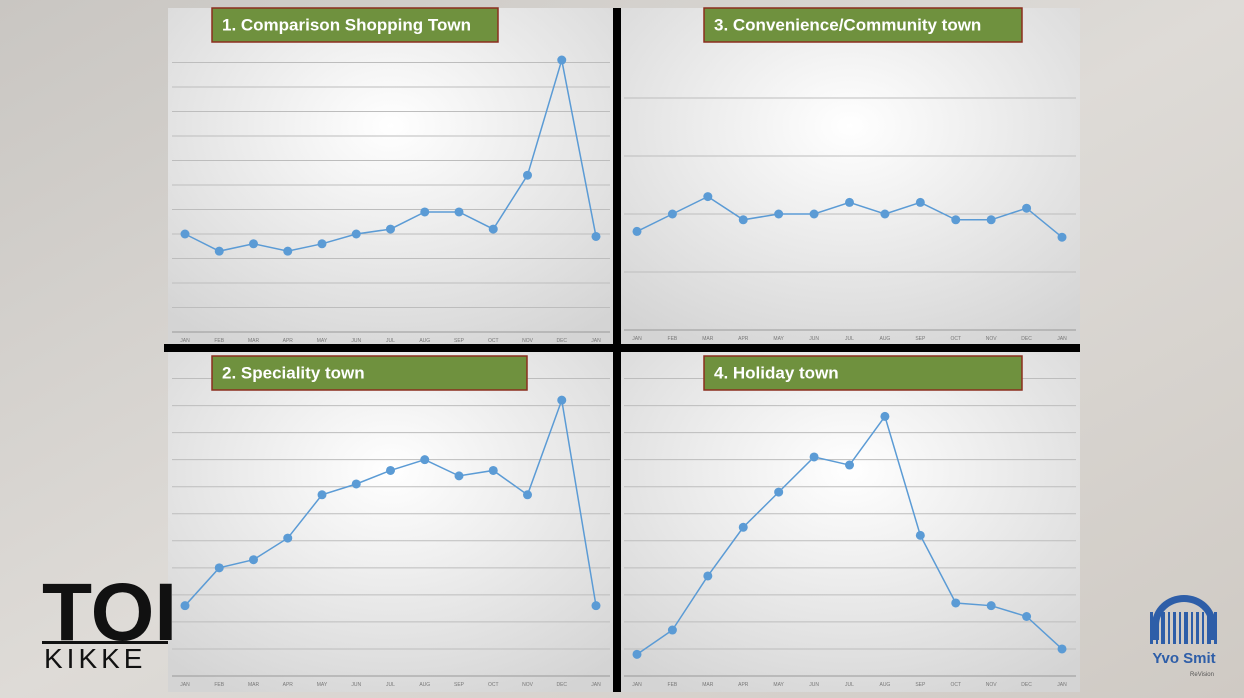 The image size is (1244, 698). I want to click on logo-rule, so click(105, 642).